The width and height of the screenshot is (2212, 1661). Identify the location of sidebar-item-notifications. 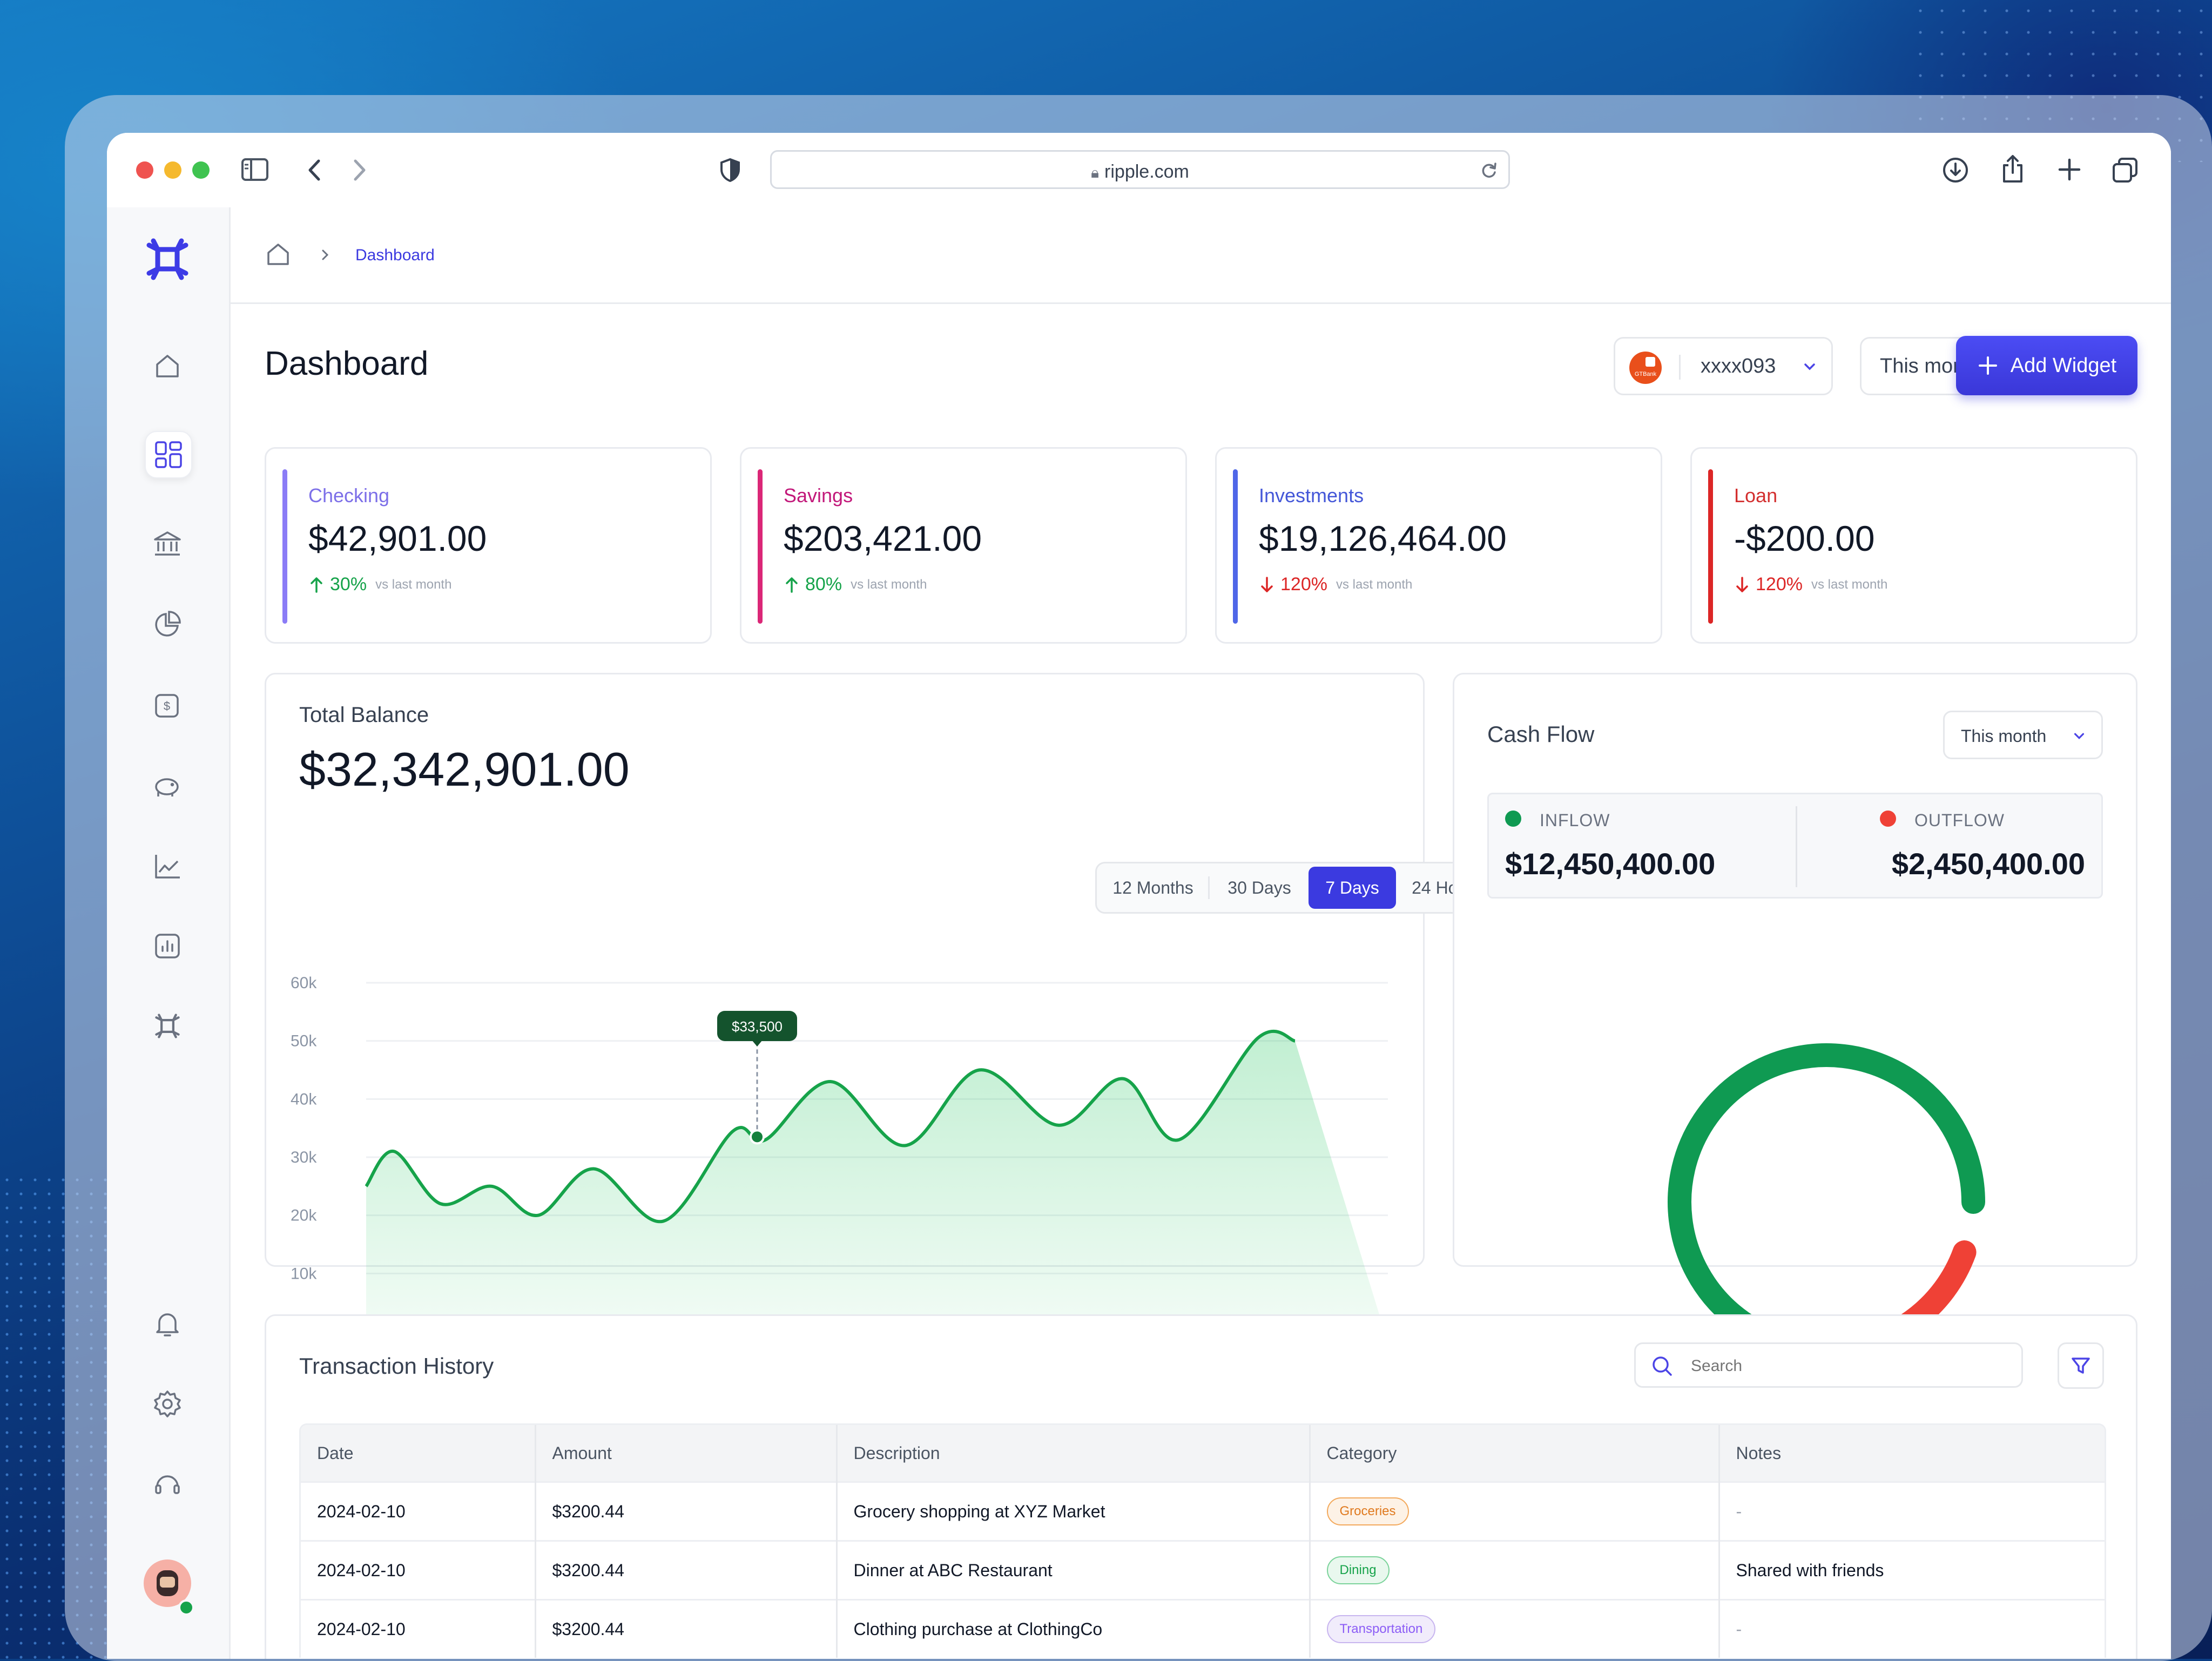
(167, 1324).